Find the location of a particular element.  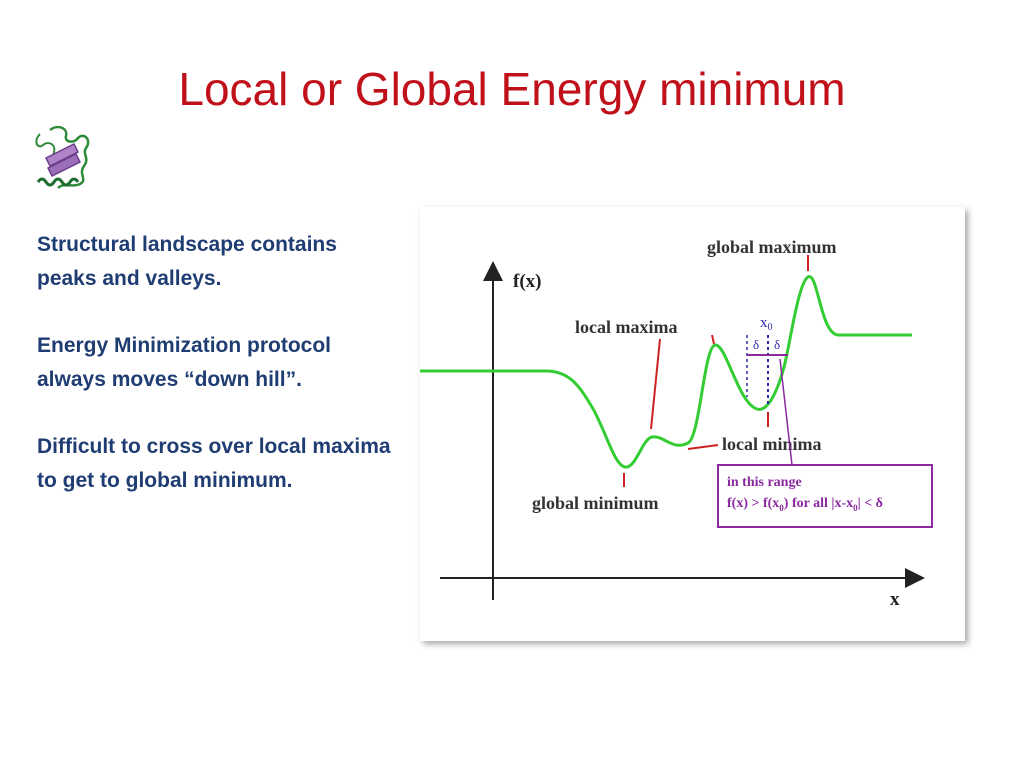

range-box-line1: in this range is located at coordinates (764, 482).